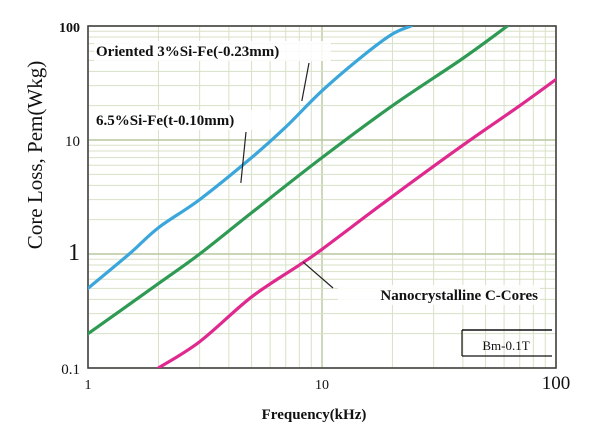 This screenshot has width=592, height=432. Describe the element at coordinates (505, 345) in the screenshot. I see `bm-box-label: Bm-0.1T` at that location.